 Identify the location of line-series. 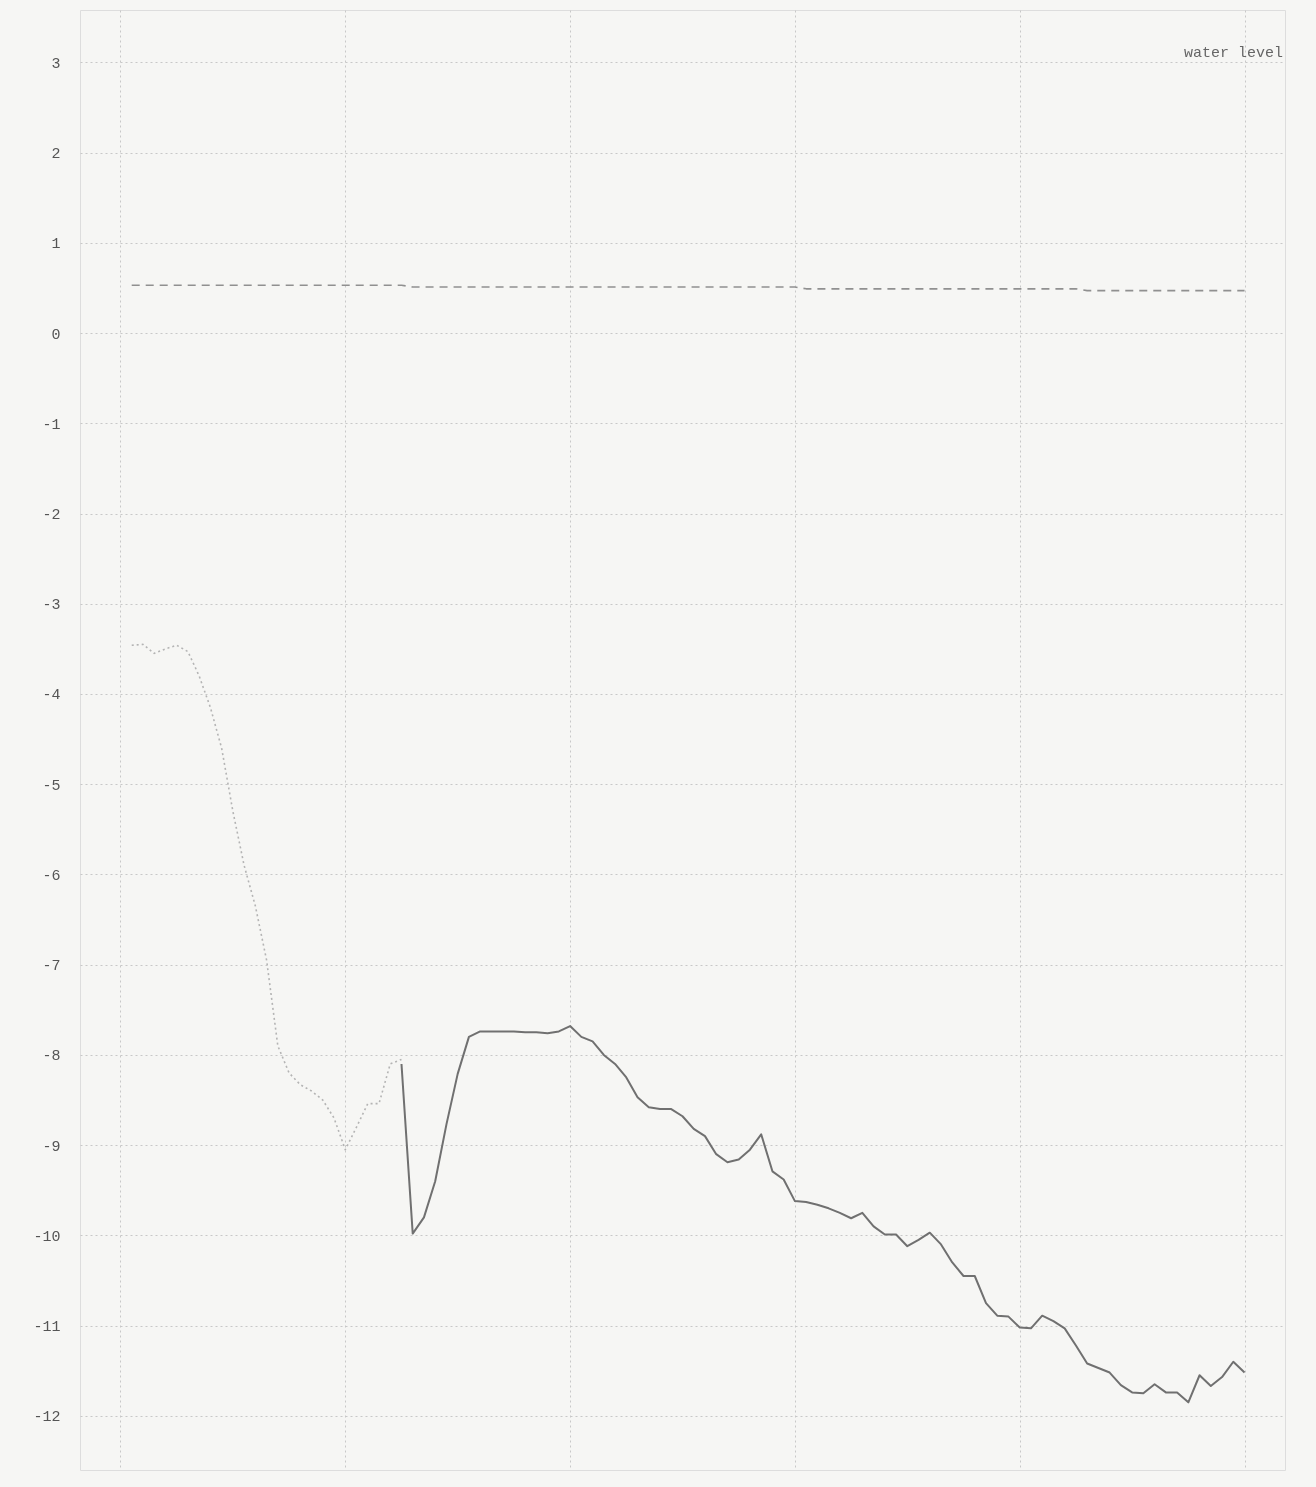
(266, 897).